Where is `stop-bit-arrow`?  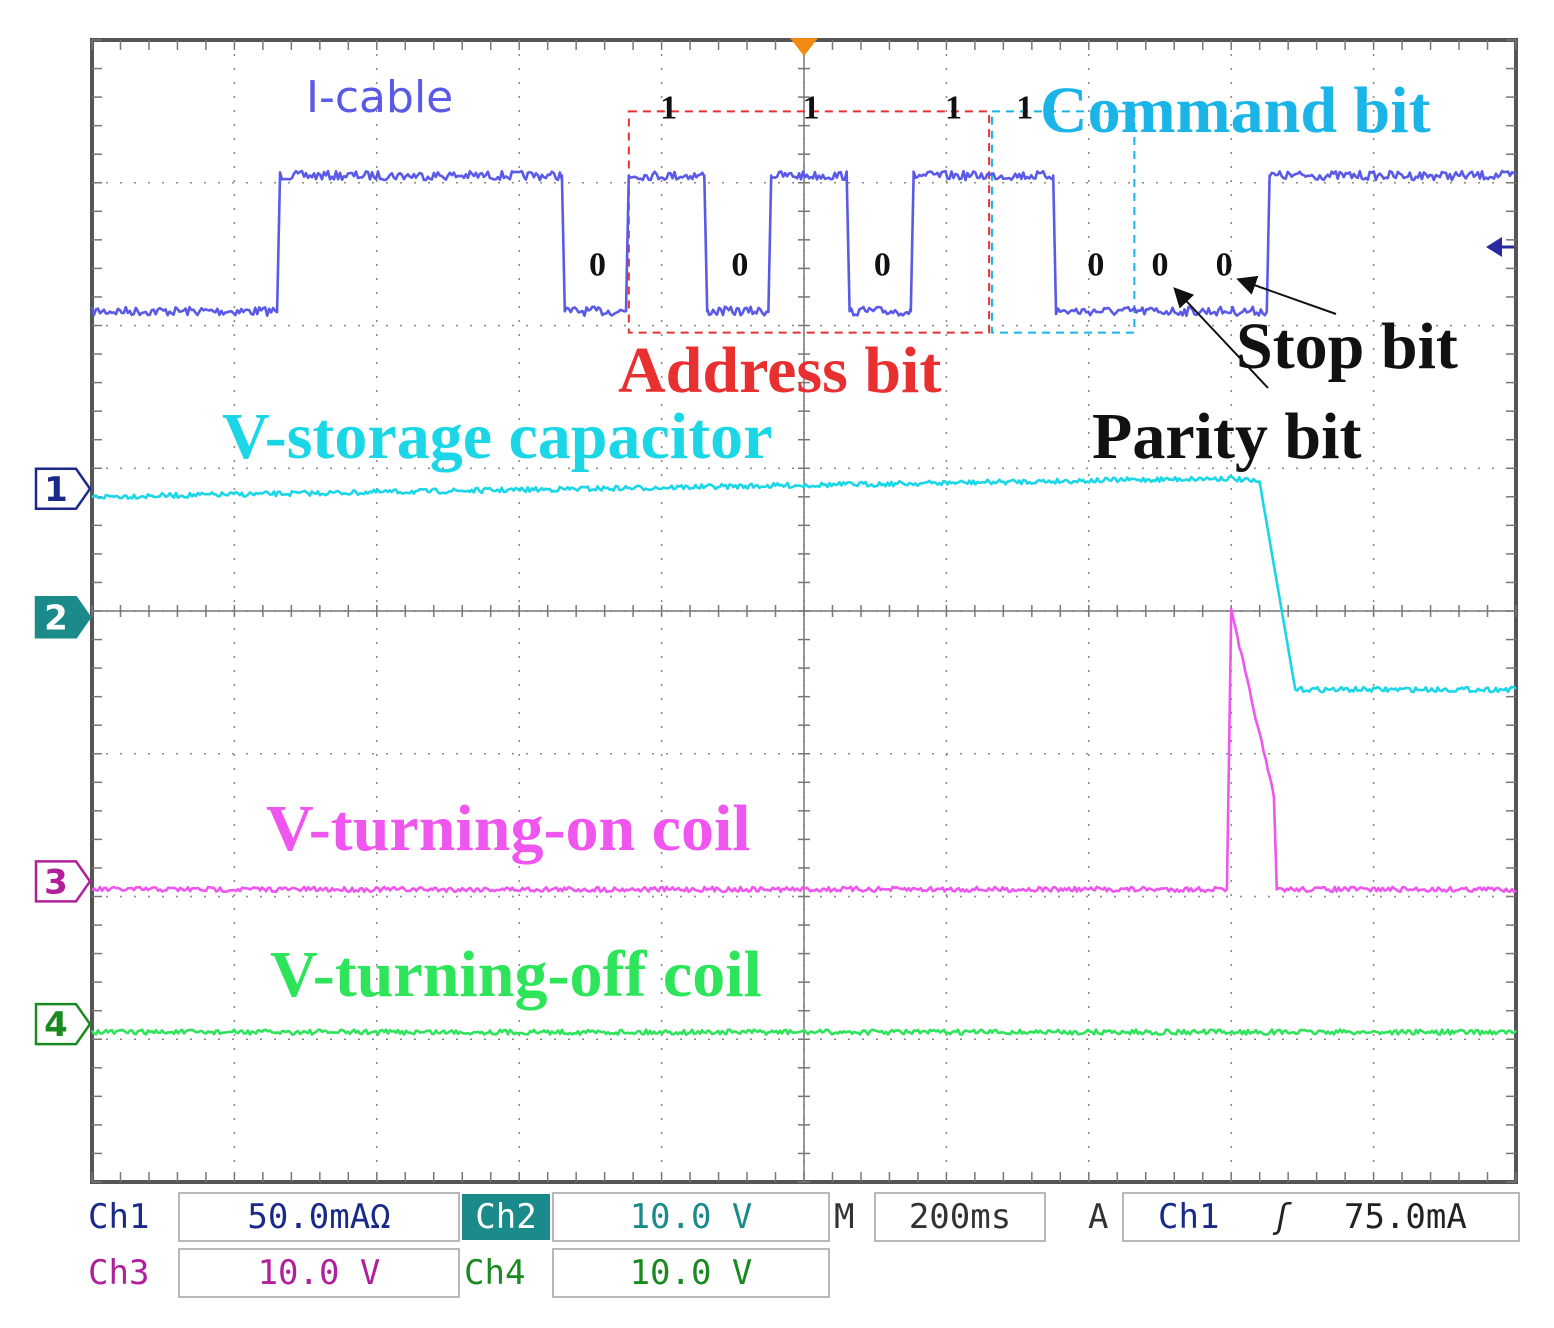
stop-bit-arrow is located at coordinates (1286, 295).